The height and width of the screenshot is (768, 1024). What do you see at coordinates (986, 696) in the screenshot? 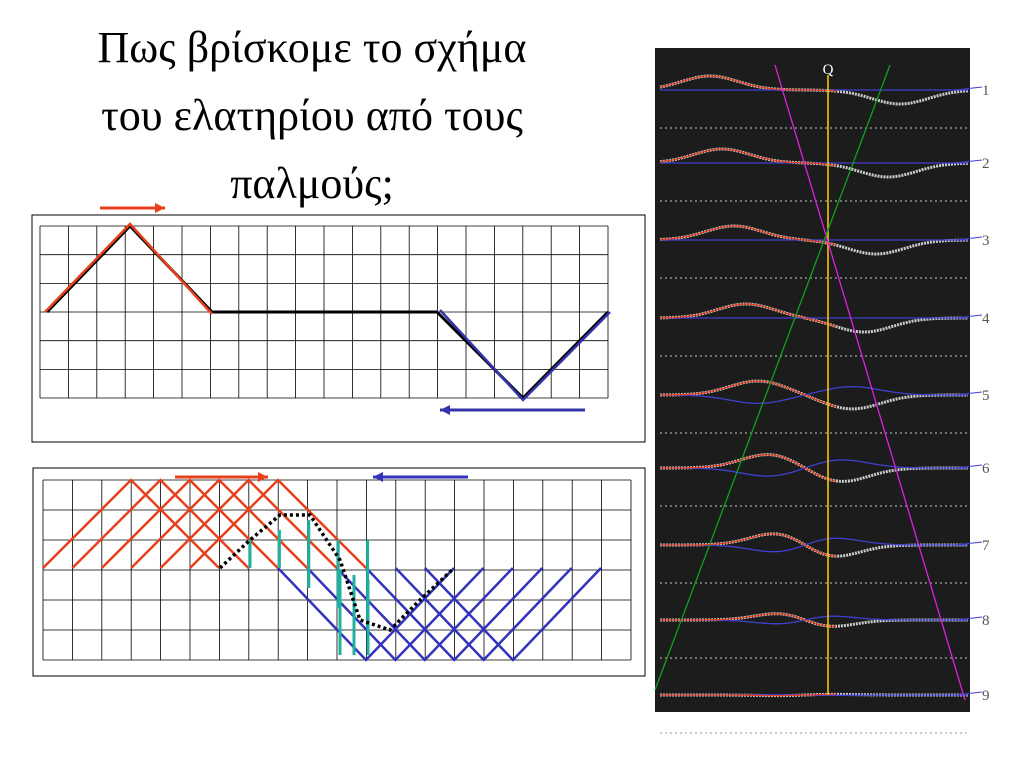
I see `row-label: 9` at bounding box center [986, 696].